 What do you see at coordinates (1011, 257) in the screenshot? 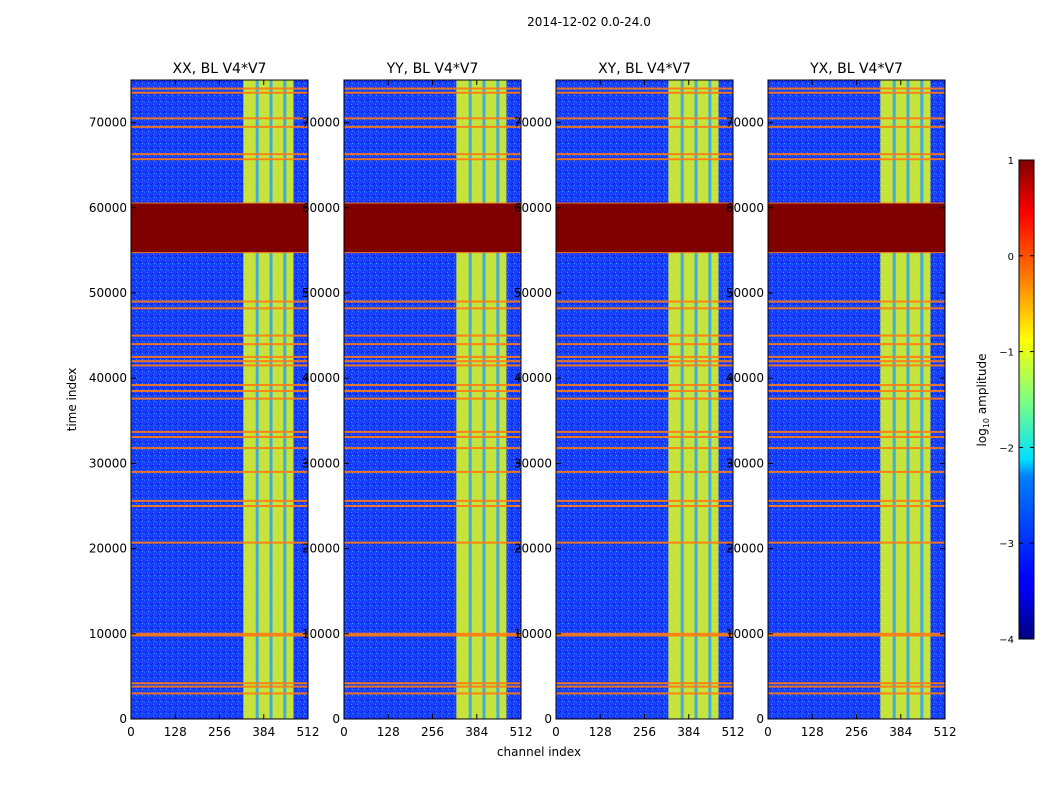
I see `colorbar-tick-label: 0` at bounding box center [1011, 257].